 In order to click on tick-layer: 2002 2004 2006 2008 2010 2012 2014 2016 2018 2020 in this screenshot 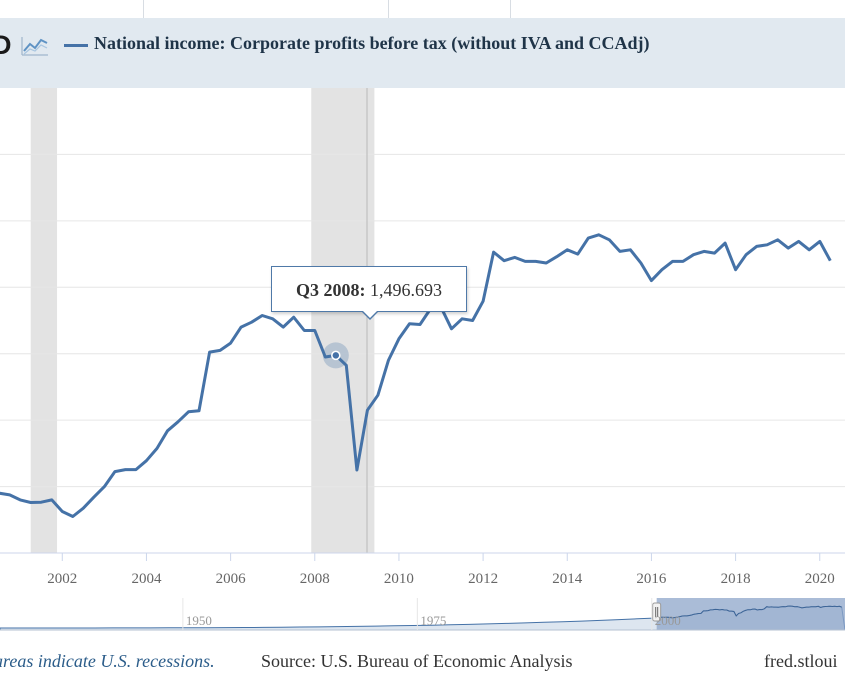, I will do `click(441, 570)`.